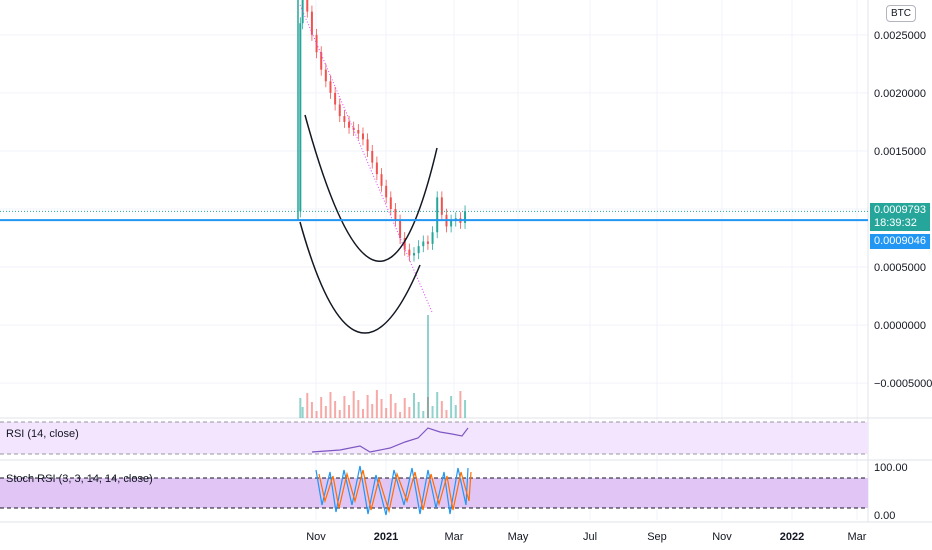 This screenshot has height=550, width=932. I want to click on price-tick-label: −0.0005000, so click(903, 384).